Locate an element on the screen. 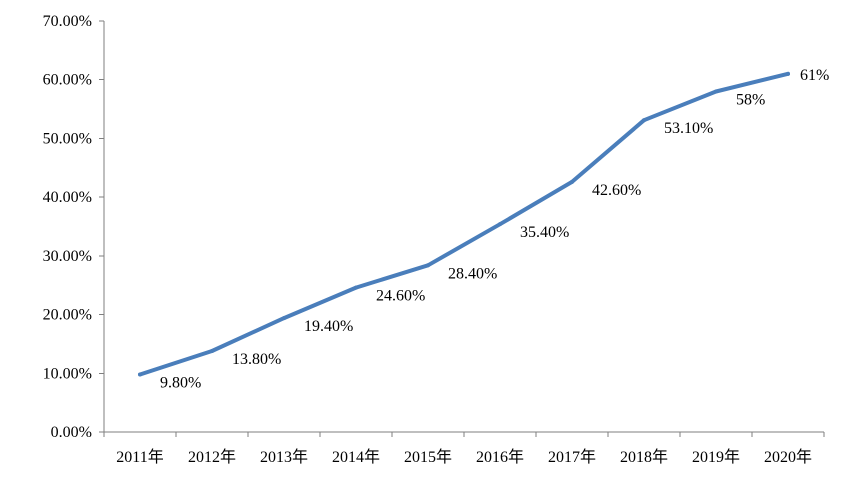 This screenshot has height=484, width=856. x-tick-label: 2015年 is located at coordinates (428, 457).